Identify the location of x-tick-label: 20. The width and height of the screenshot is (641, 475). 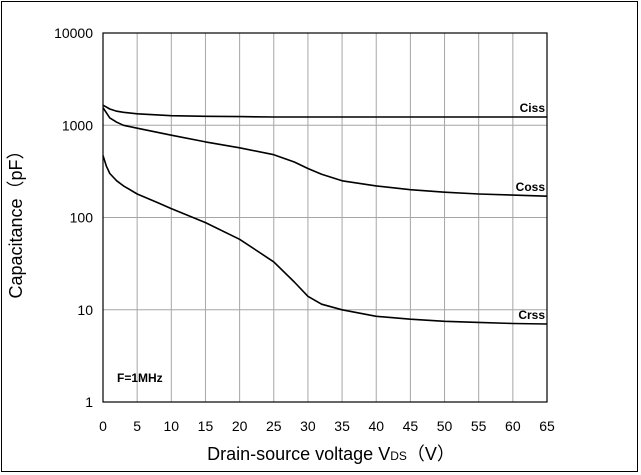
(240, 426).